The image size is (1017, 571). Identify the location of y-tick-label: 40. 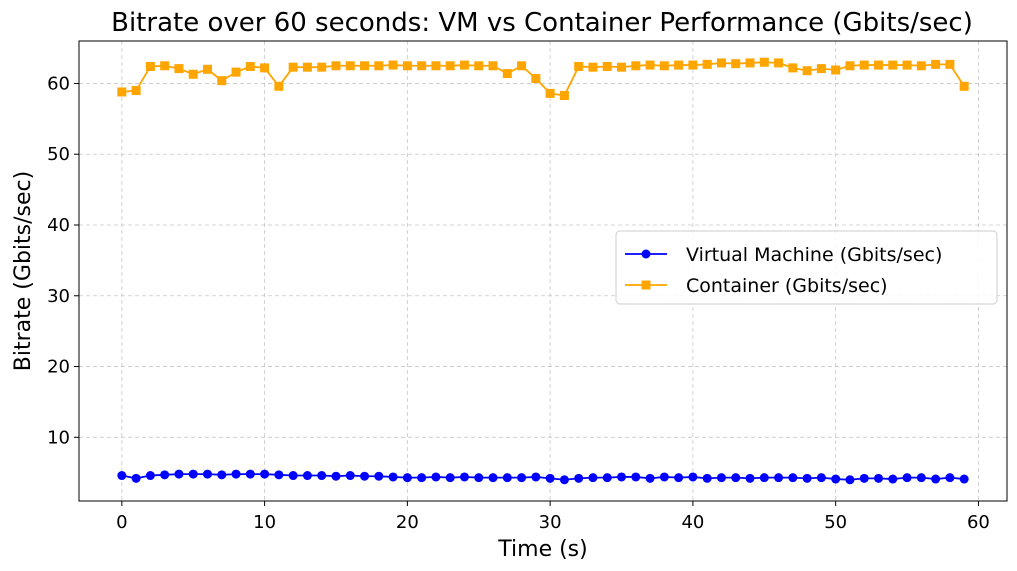
(58, 225).